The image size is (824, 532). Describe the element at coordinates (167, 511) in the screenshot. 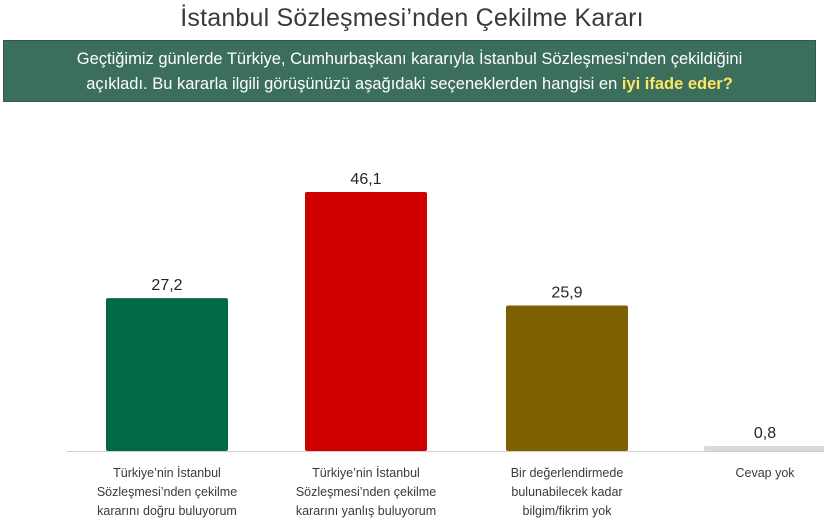

I see `category-label-1-line-3: kararını doğru buluyorum` at that location.